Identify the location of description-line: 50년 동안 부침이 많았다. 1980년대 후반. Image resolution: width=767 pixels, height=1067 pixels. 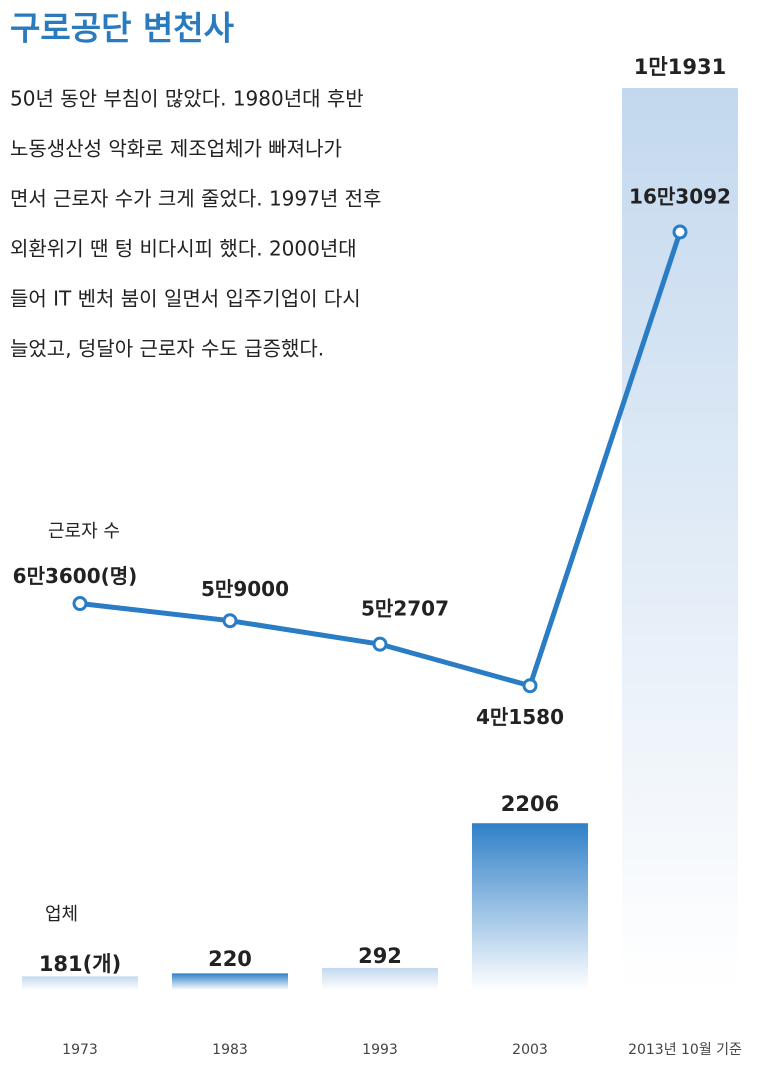
(187, 99).